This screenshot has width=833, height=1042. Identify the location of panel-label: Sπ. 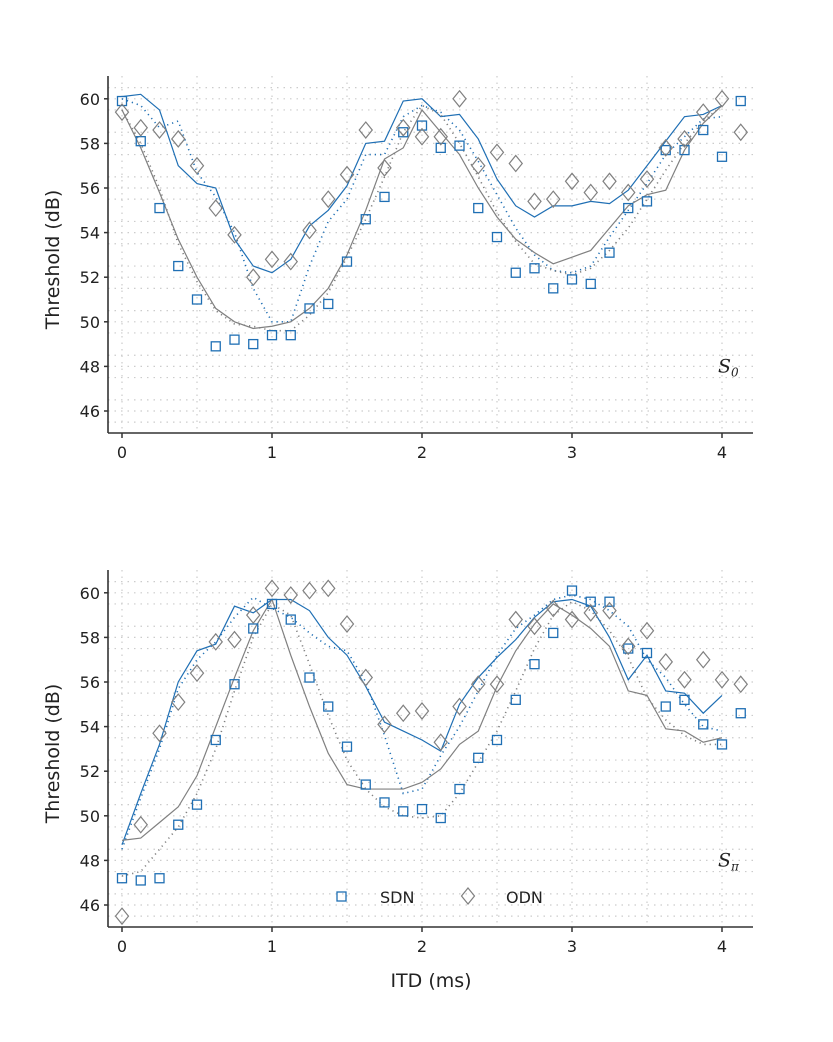
(729, 861).